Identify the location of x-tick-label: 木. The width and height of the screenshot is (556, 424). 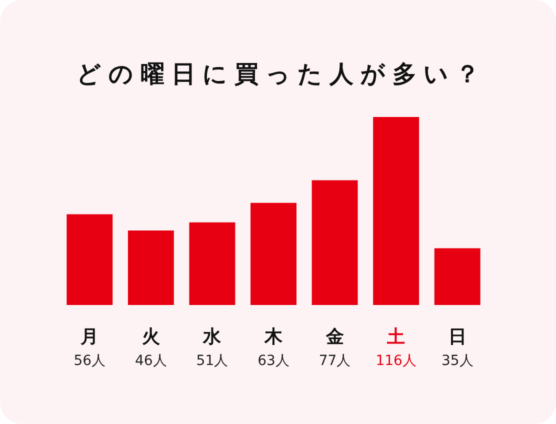
(274, 337).